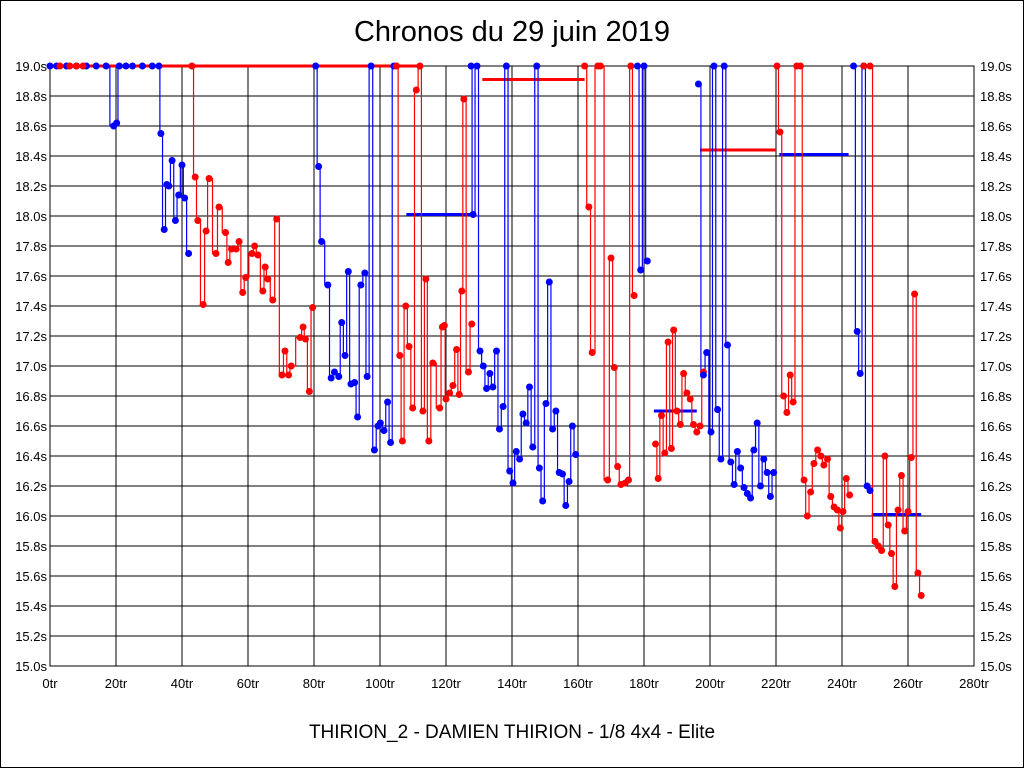  Describe the element at coordinates (996, 216) in the screenshot. I see `y-tick-label-right: 18.0s` at that location.